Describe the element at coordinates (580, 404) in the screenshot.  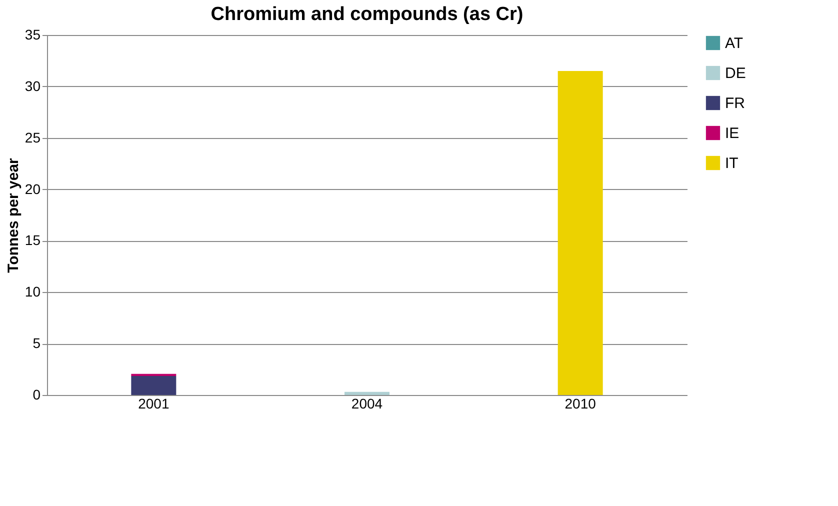
I see `x-tick-label: 2010` at that location.